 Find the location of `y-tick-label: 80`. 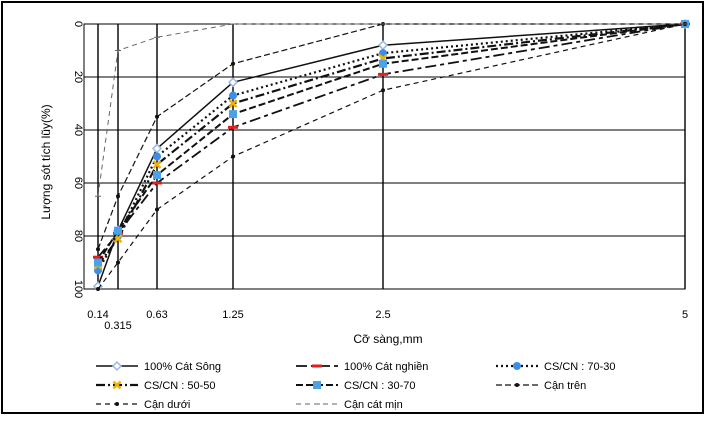

y-tick-label: 80 is located at coordinates (78, 236).